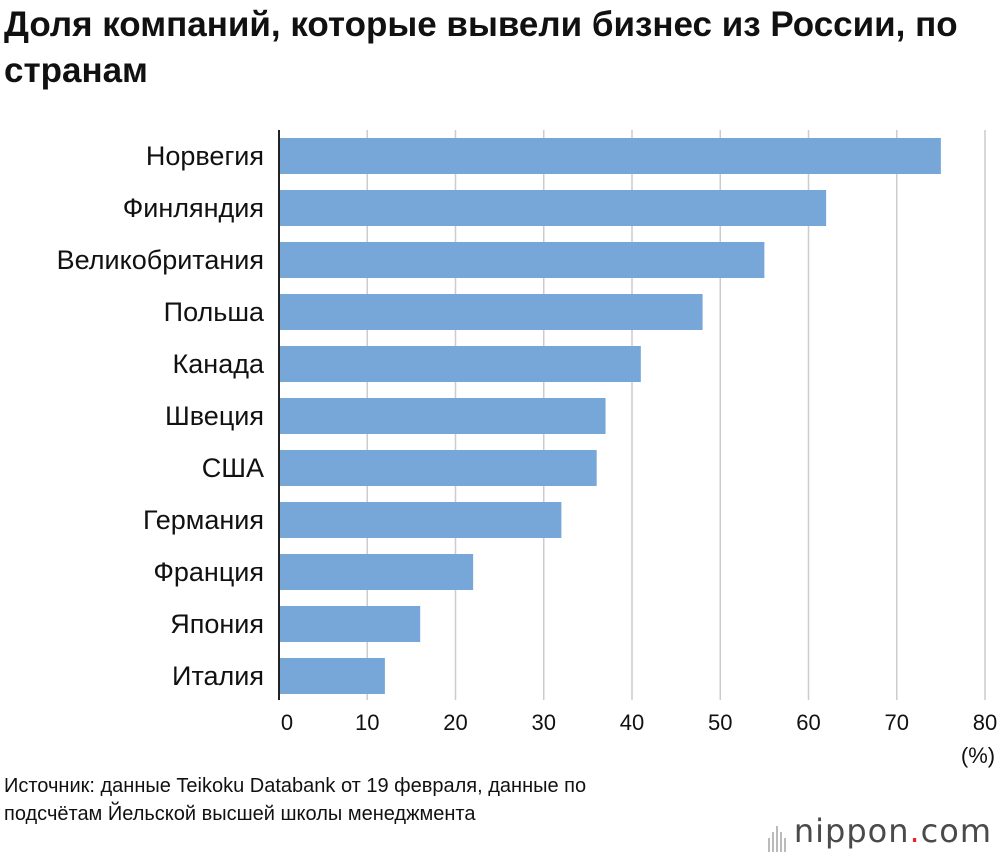 The width and height of the screenshot is (1000, 860). Describe the element at coordinates (720, 722) in the screenshot. I see `x-tick-label: 50` at that location.